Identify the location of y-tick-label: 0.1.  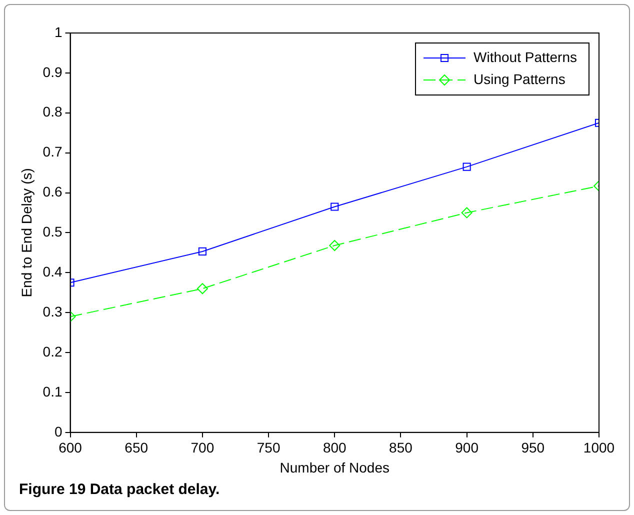
(52, 391).